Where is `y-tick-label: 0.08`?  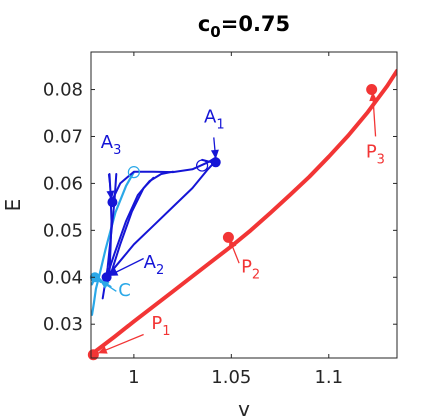 y-tick-label: 0.08 is located at coordinates (63, 90).